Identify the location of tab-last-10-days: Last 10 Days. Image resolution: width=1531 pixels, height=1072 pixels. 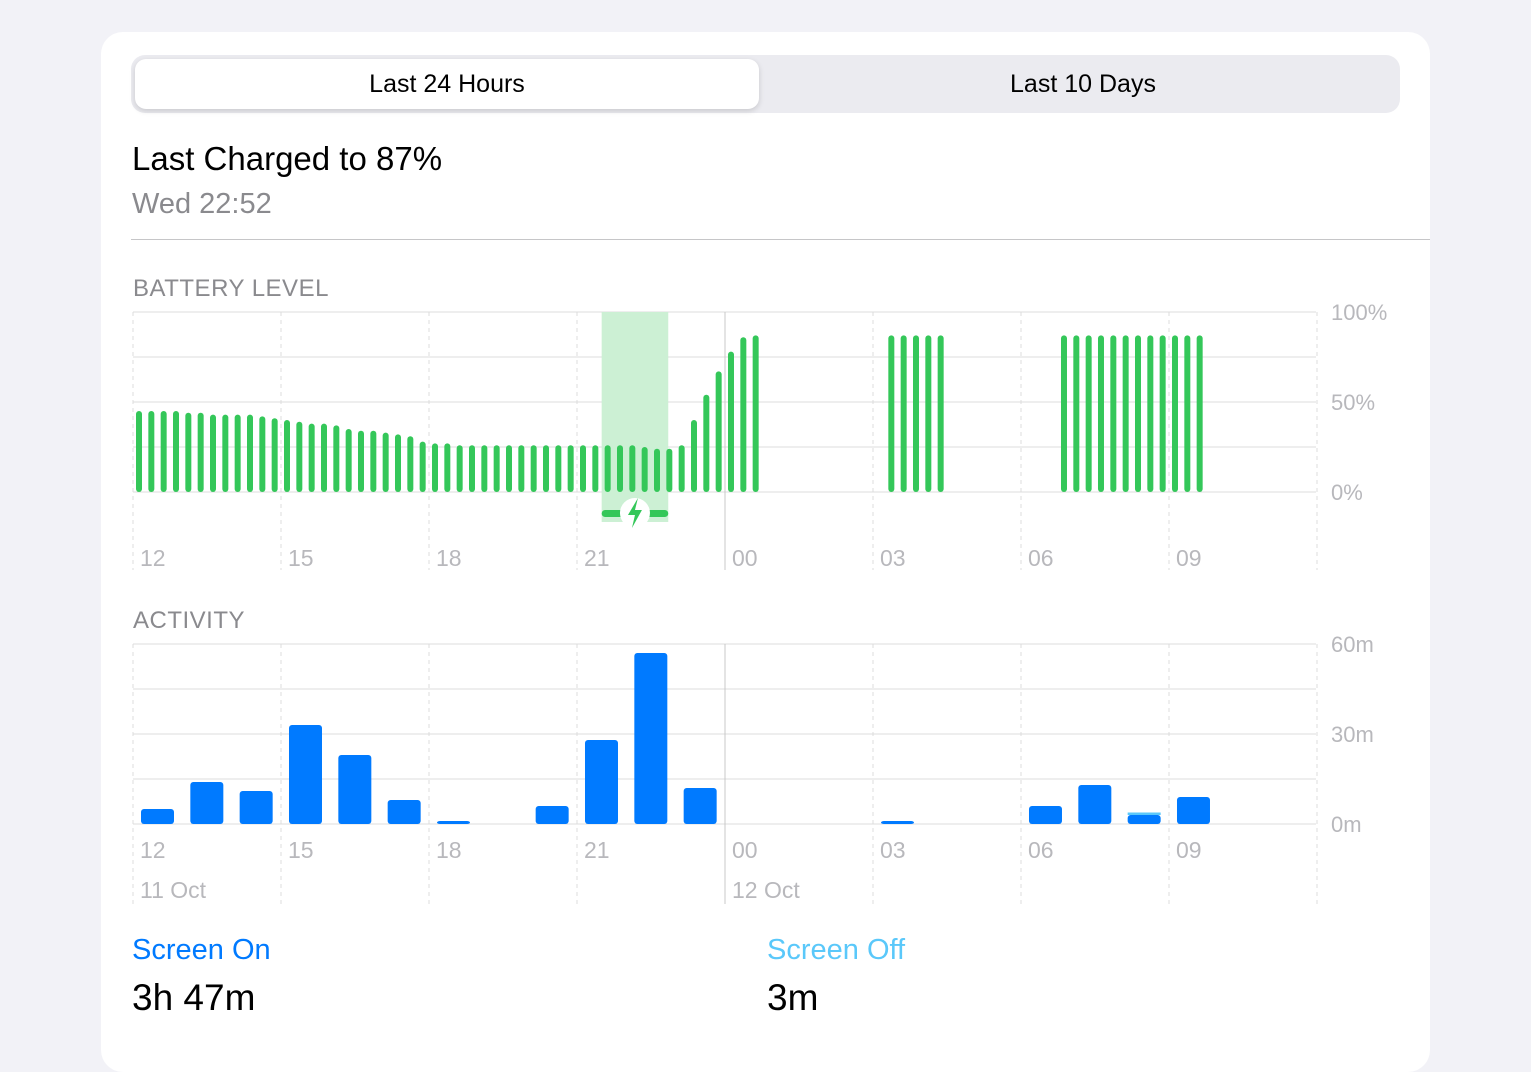
(1083, 83).